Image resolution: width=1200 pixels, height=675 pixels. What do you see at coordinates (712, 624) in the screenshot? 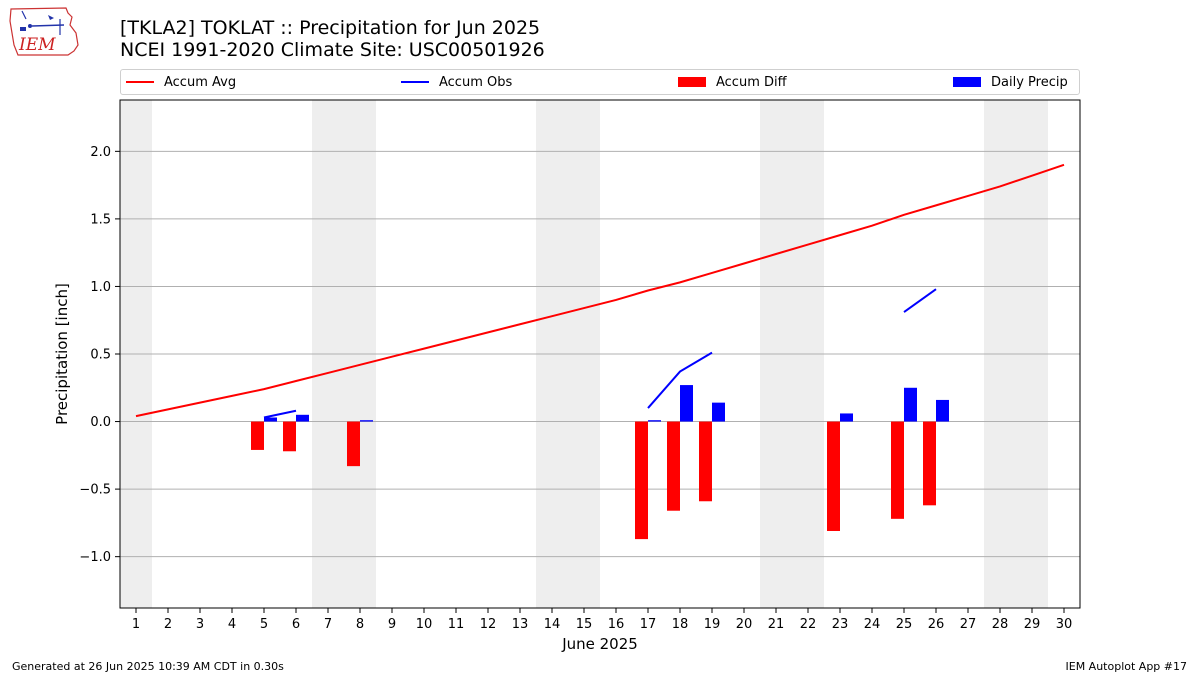
I see `x-tick-label: 19` at bounding box center [712, 624].